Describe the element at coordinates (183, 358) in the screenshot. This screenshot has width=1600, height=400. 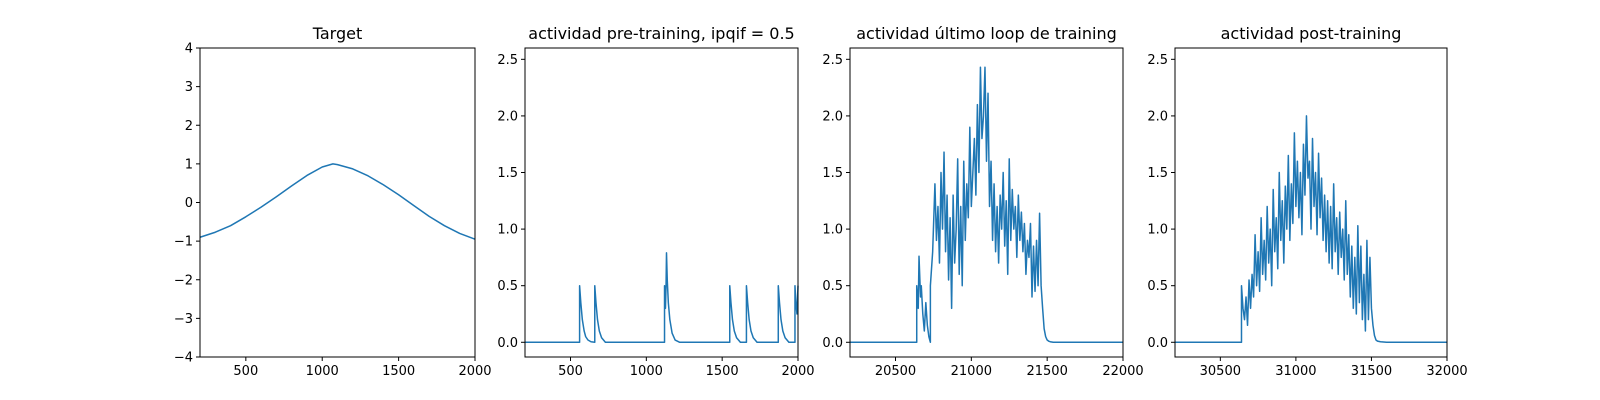
I see `y-tick-label: −4` at that location.